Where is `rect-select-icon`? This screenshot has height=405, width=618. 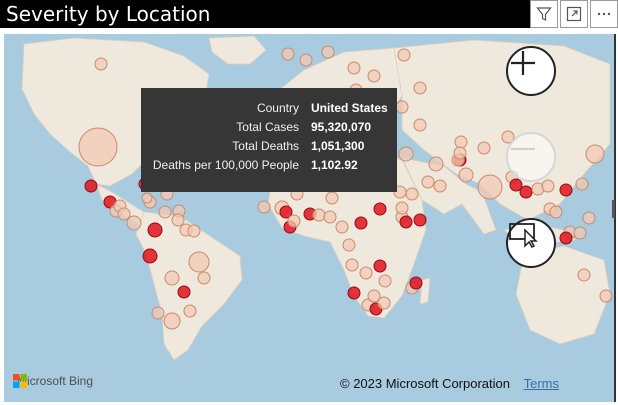 rect-select-icon is located at coordinates (523, 235).